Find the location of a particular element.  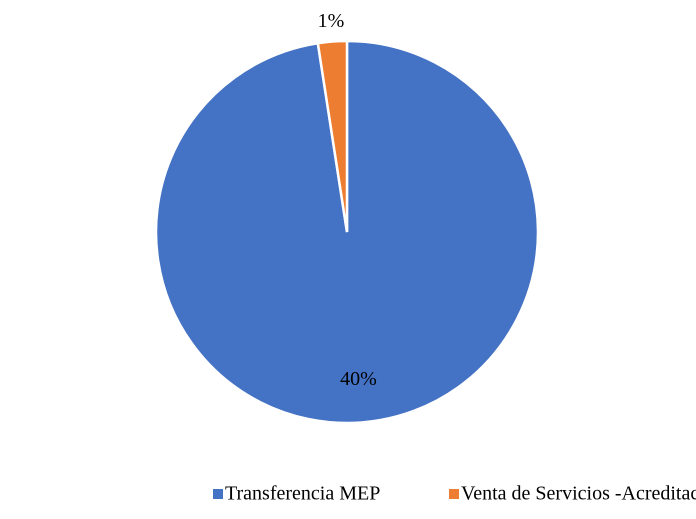

pie-slice is located at coordinates (332, 136).